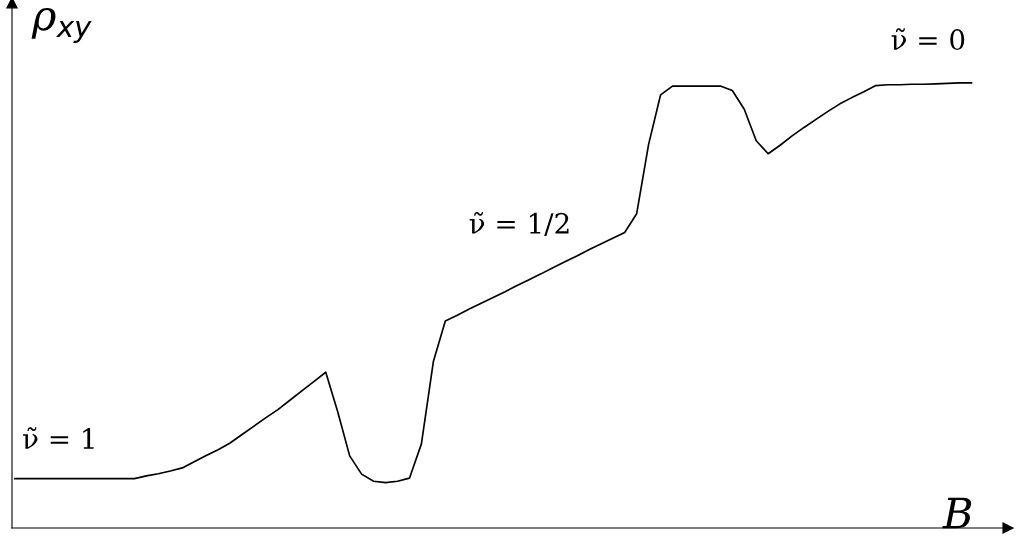  I want to click on annotation: ν̃ = 1, so click(58, 438).